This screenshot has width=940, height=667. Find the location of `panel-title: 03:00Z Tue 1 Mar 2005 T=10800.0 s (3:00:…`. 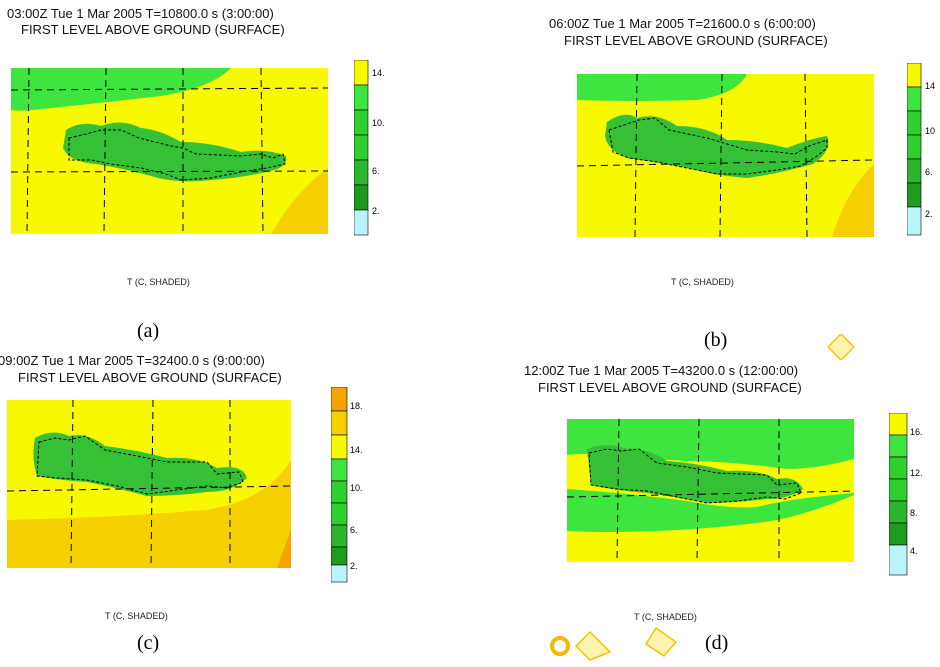

panel-title: 03:00Z Tue 1 Mar 2005 T=10800.0 s (3:00:… is located at coordinates (140, 13).